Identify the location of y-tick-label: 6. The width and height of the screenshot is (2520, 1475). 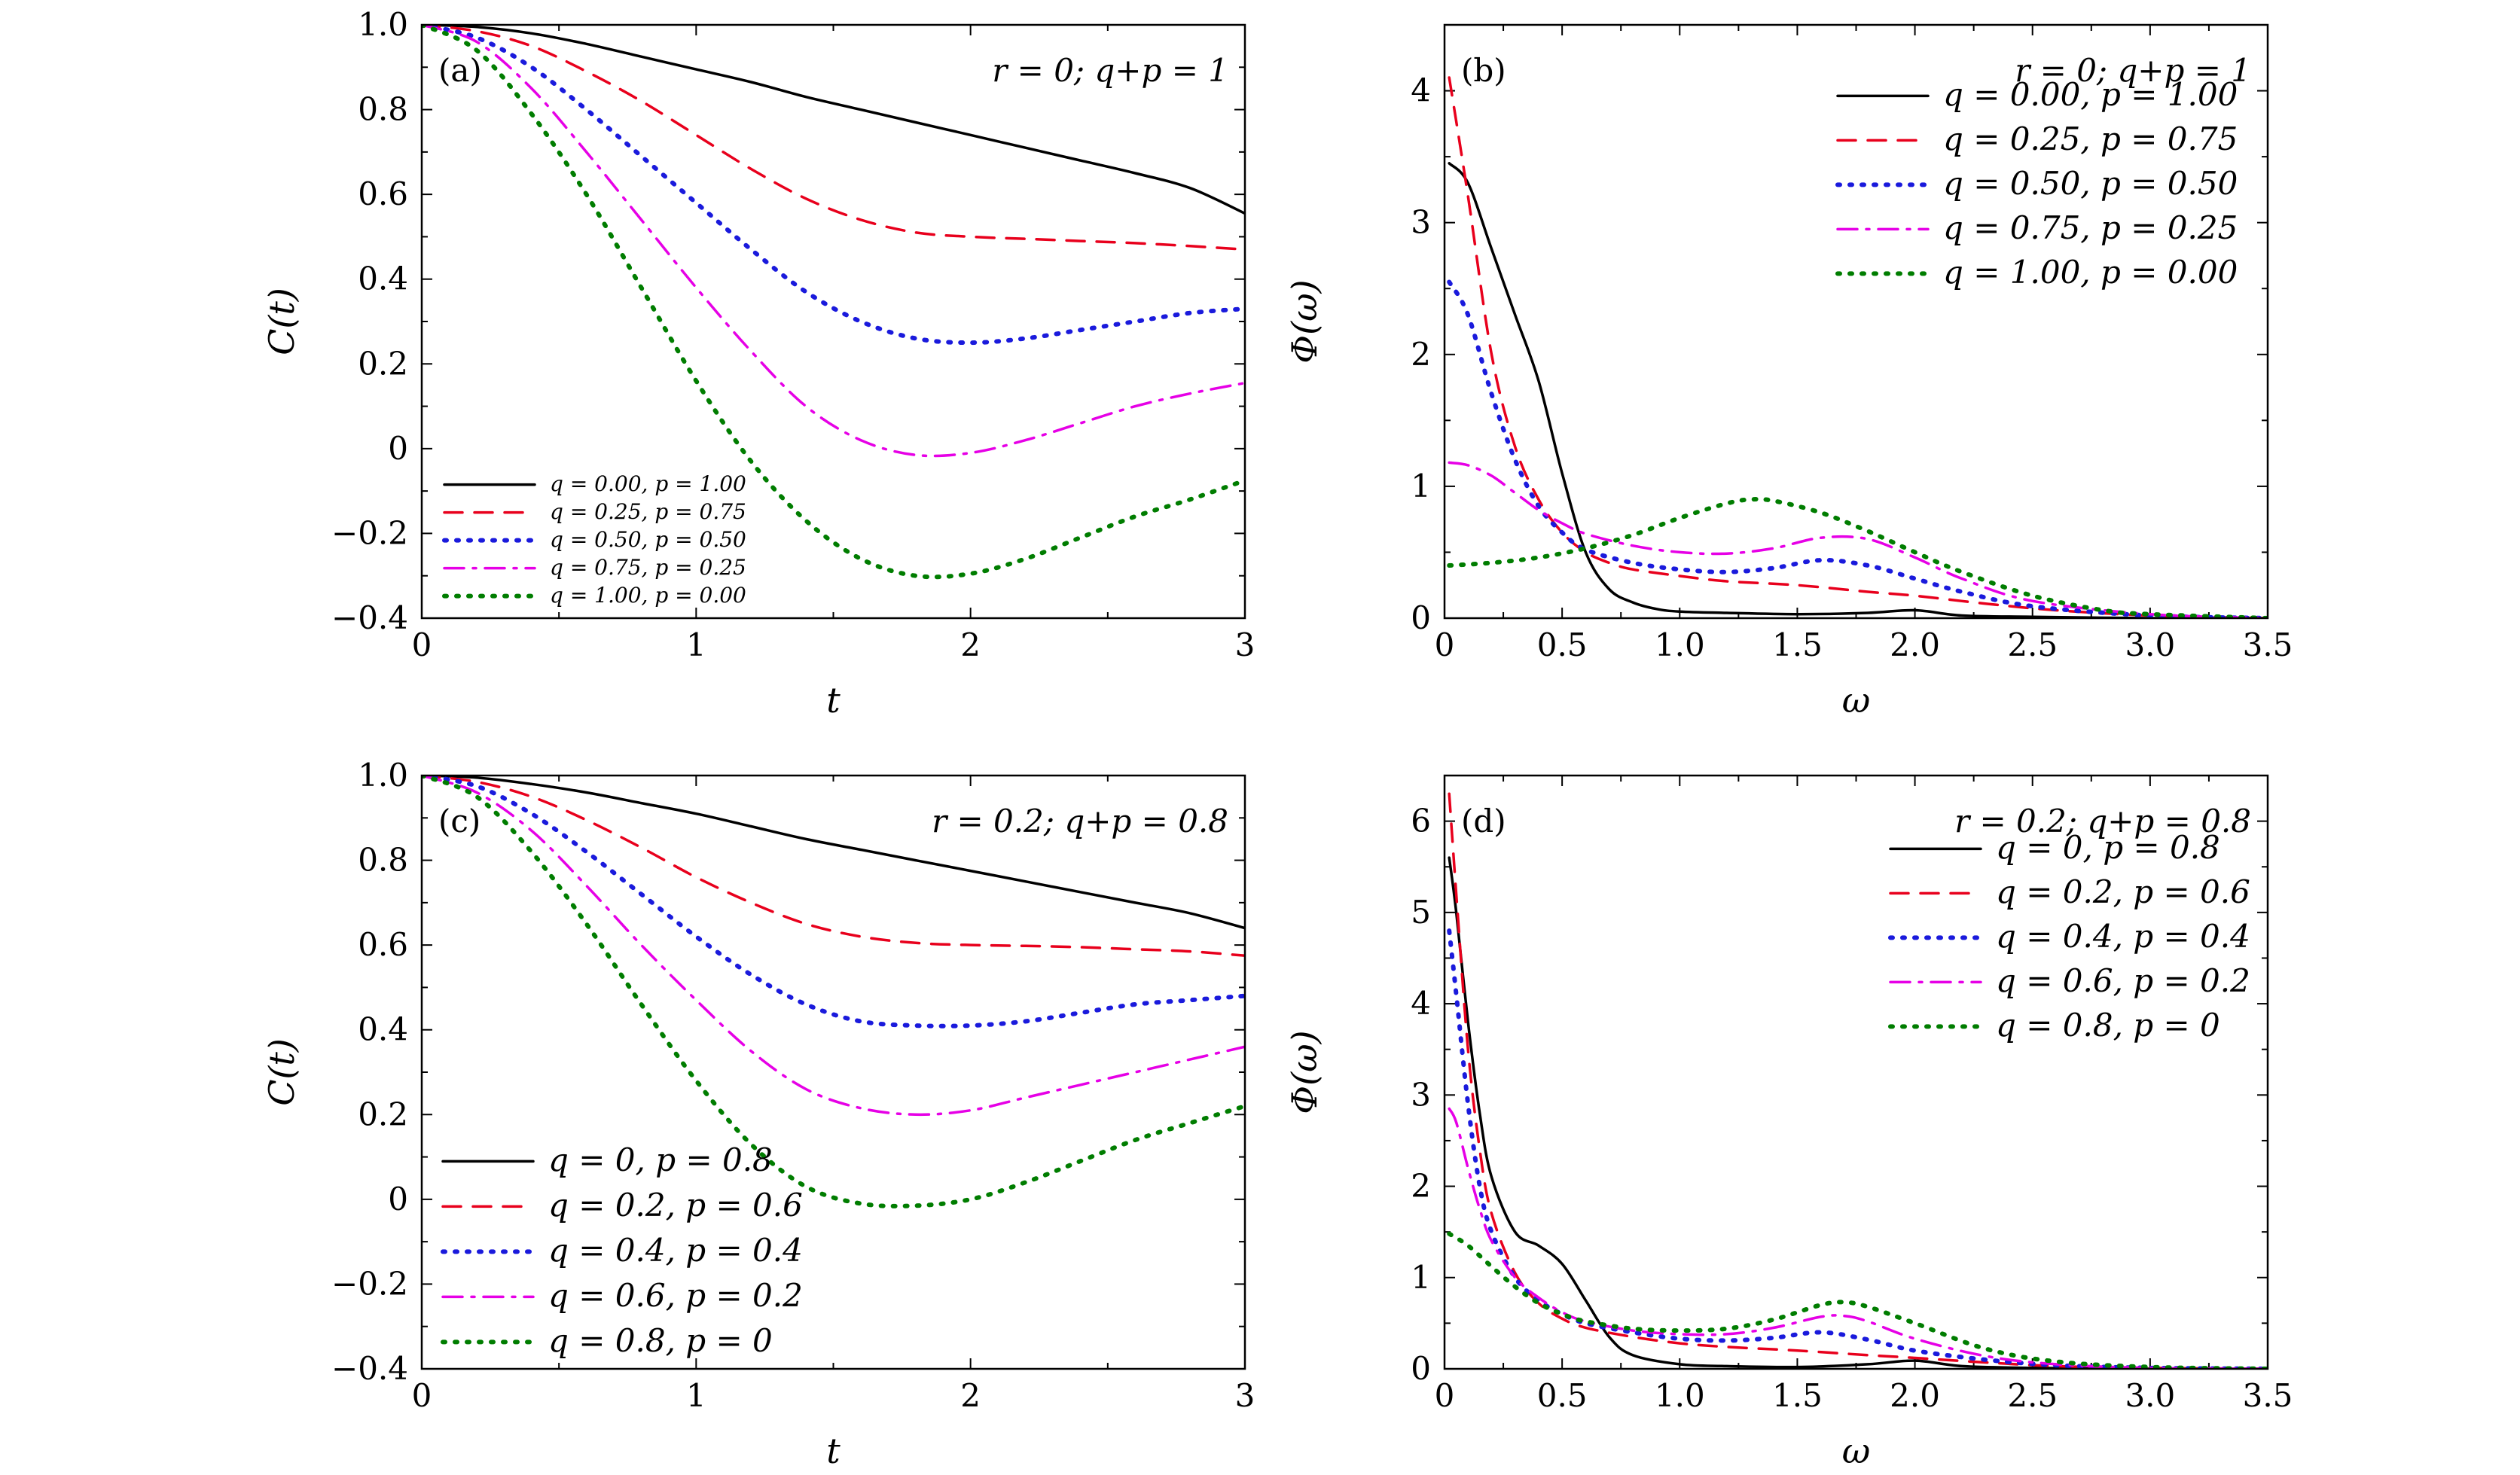
(1421, 821).